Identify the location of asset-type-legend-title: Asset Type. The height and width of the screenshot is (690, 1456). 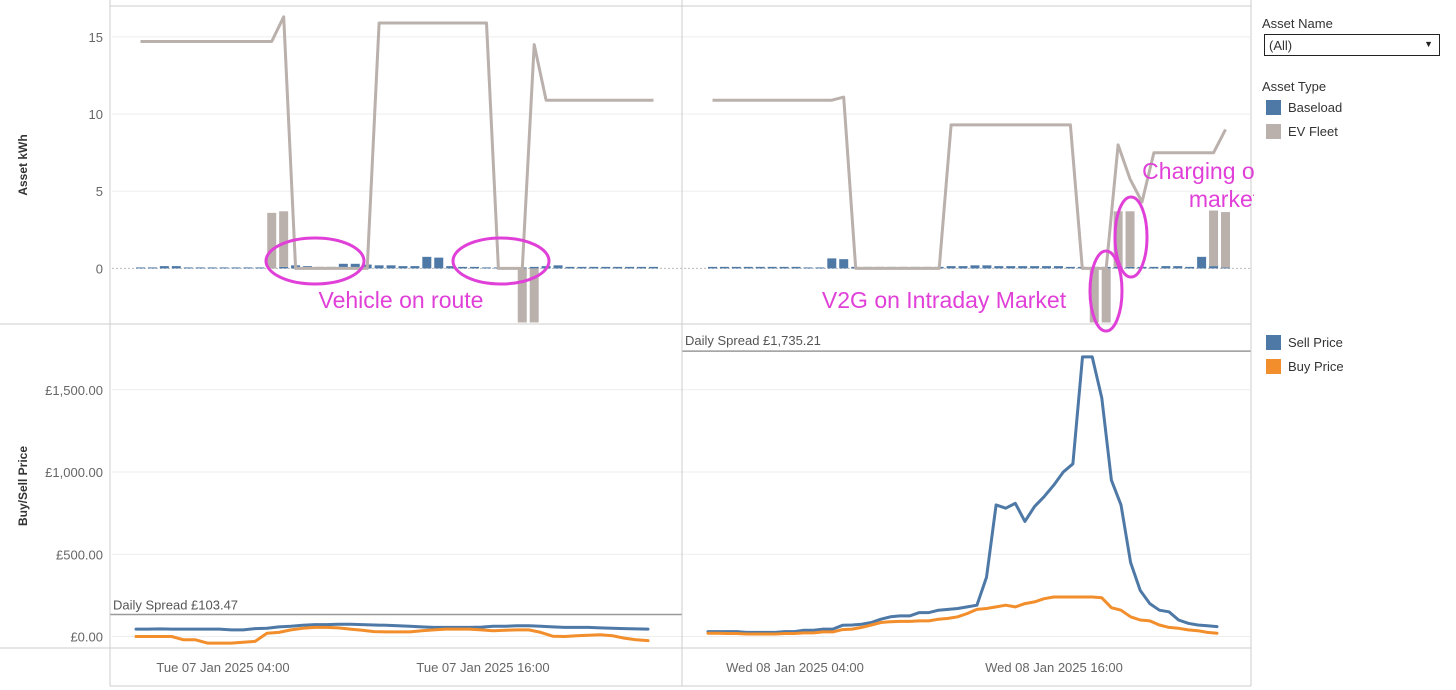
(1294, 86).